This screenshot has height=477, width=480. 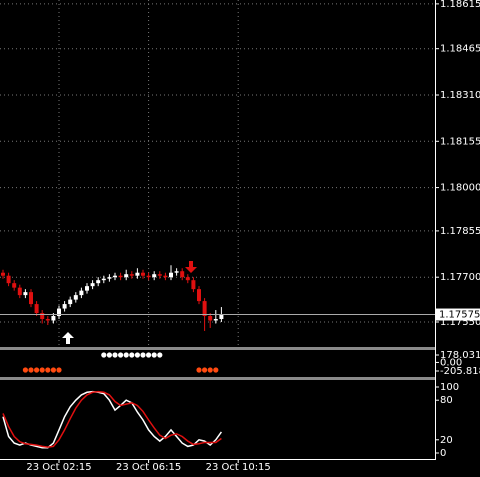 I want to click on y-tick-label: 80, so click(x=446, y=400).